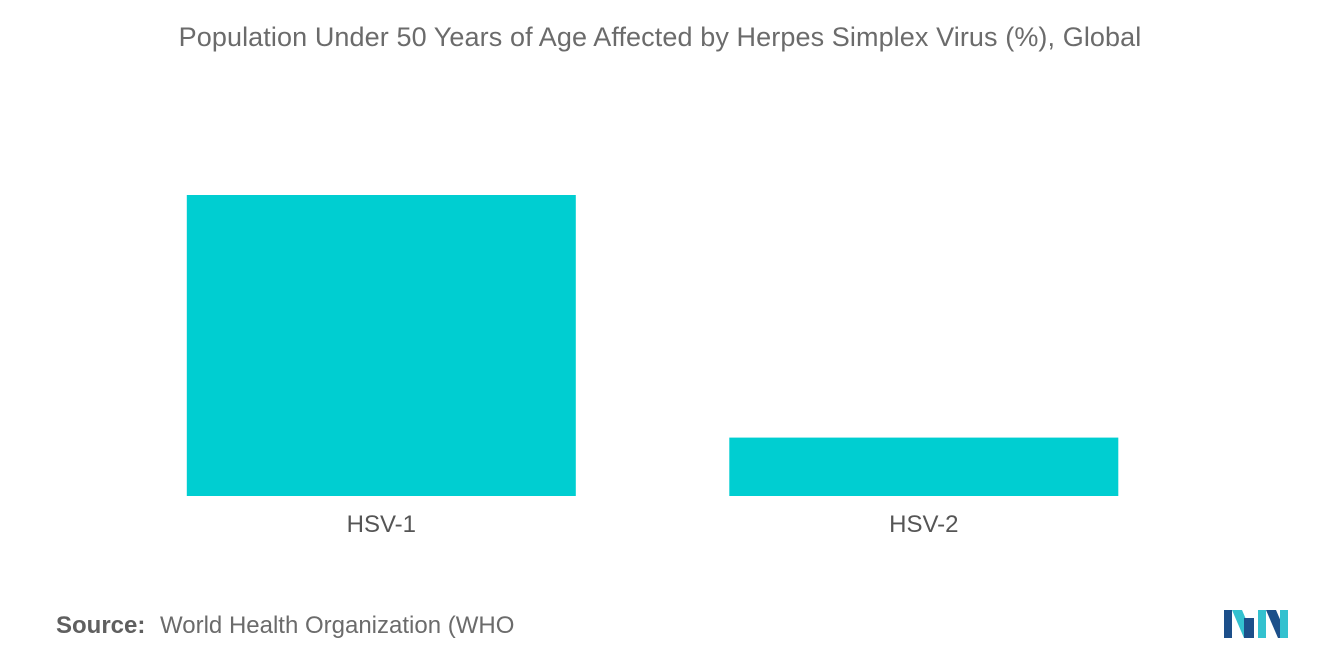 The height and width of the screenshot is (665, 1320). What do you see at coordinates (101, 625) in the screenshot?
I see `source-label: Source:` at bounding box center [101, 625].